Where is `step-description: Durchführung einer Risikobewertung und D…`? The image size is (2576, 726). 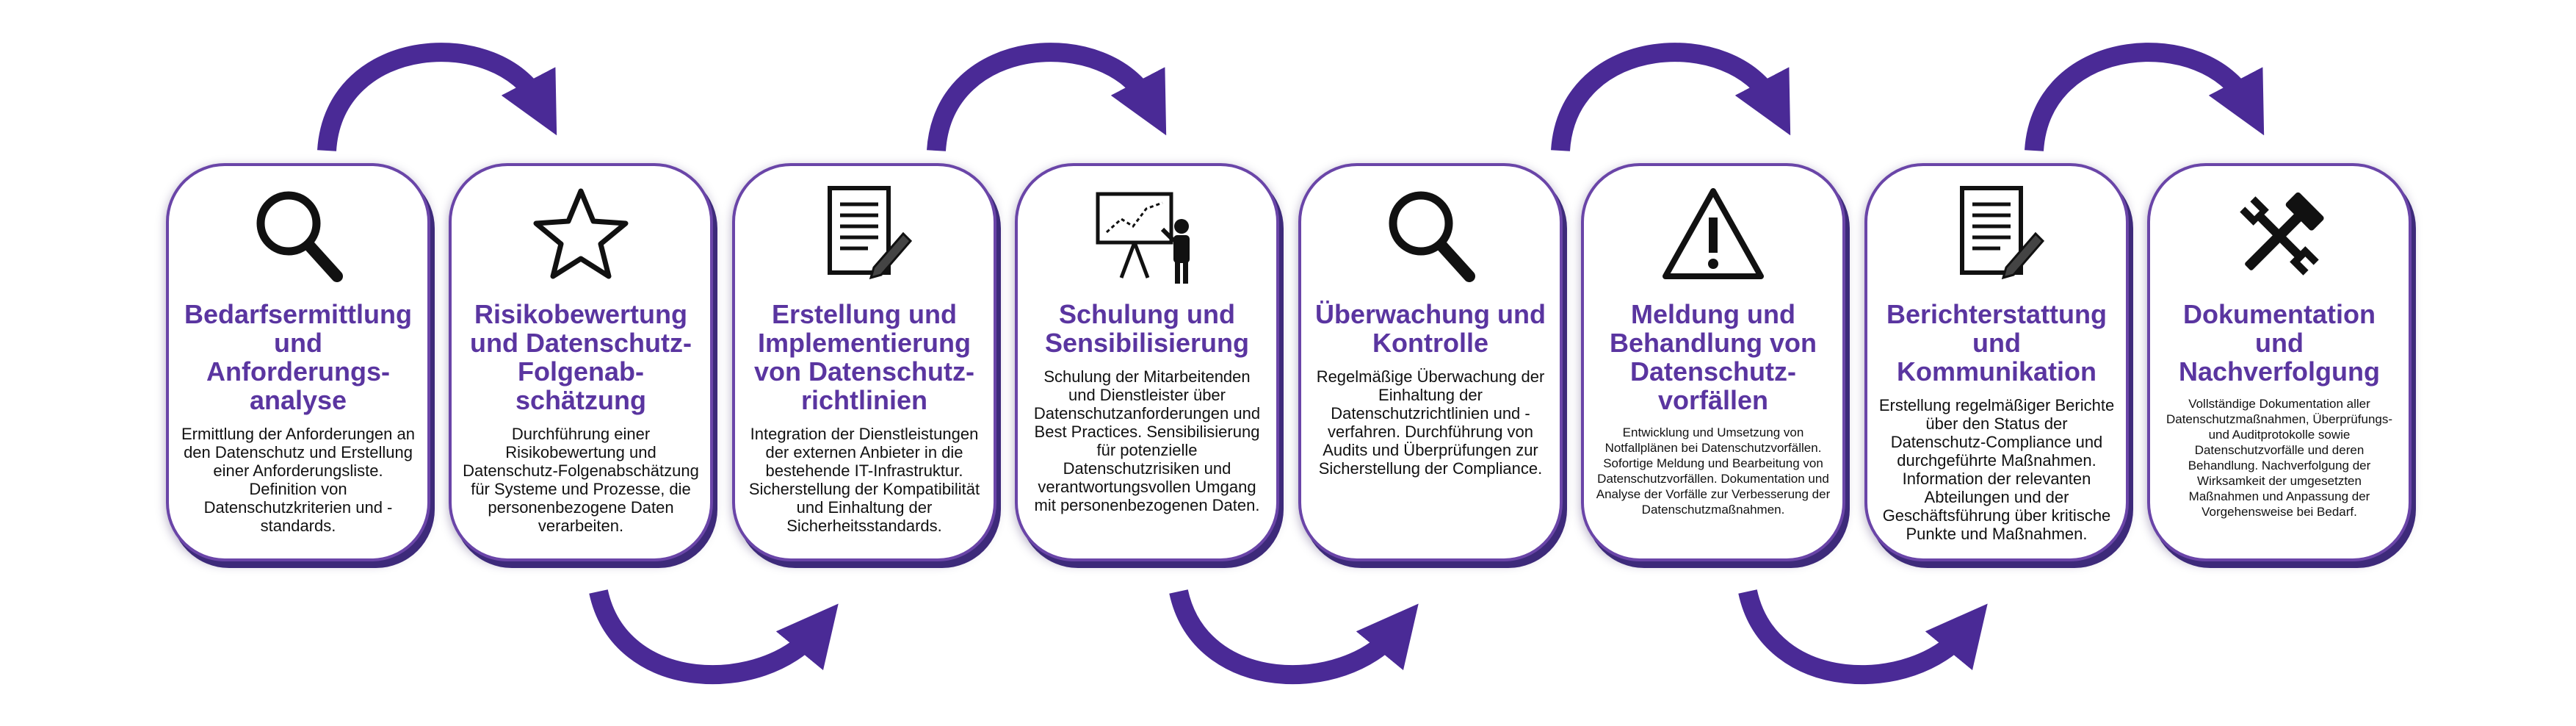 step-description: Durchführung einer Risikobewertung und D… is located at coordinates (581, 480).